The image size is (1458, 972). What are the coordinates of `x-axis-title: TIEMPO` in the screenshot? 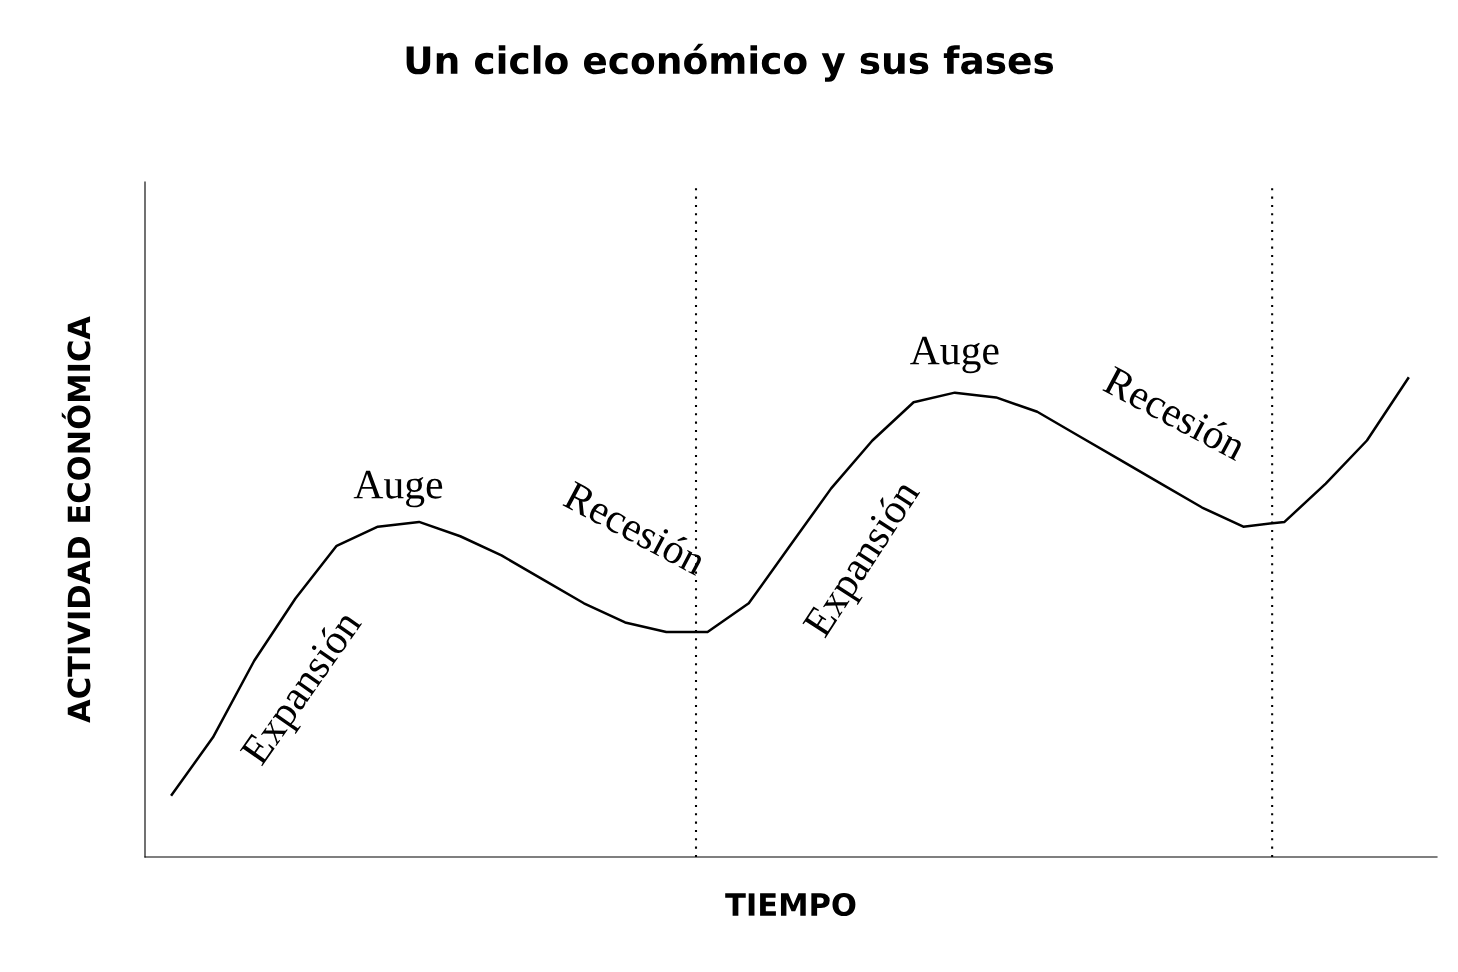 It's located at (790, 904).